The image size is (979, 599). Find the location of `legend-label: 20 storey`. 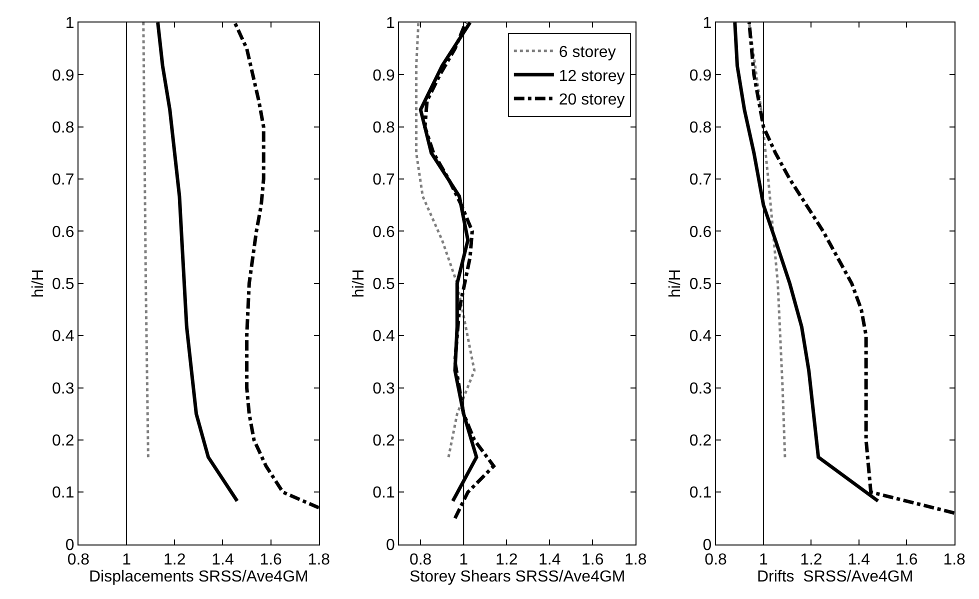

legend-label: 20 storey is located at coordinates (591, 100).